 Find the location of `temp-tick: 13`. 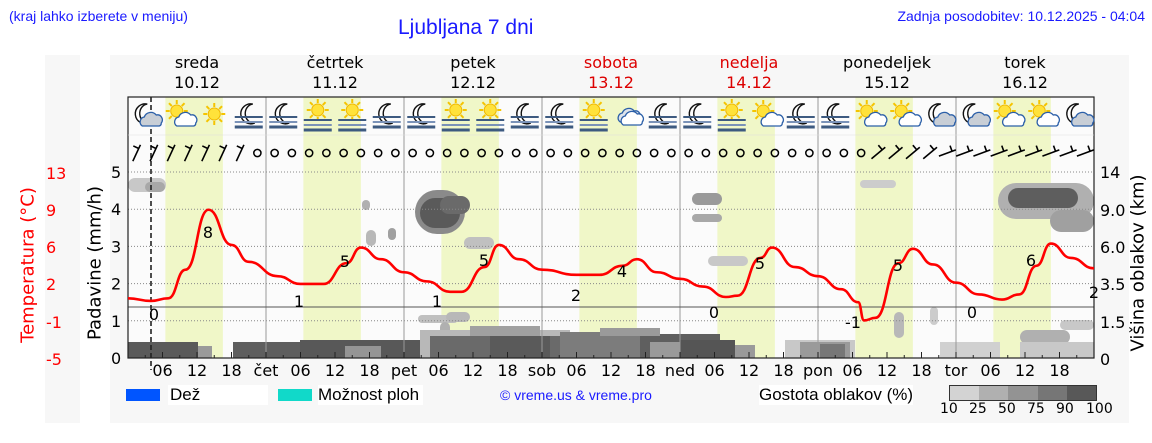

temp-tick: 13 is located at coordinates (56, 173).